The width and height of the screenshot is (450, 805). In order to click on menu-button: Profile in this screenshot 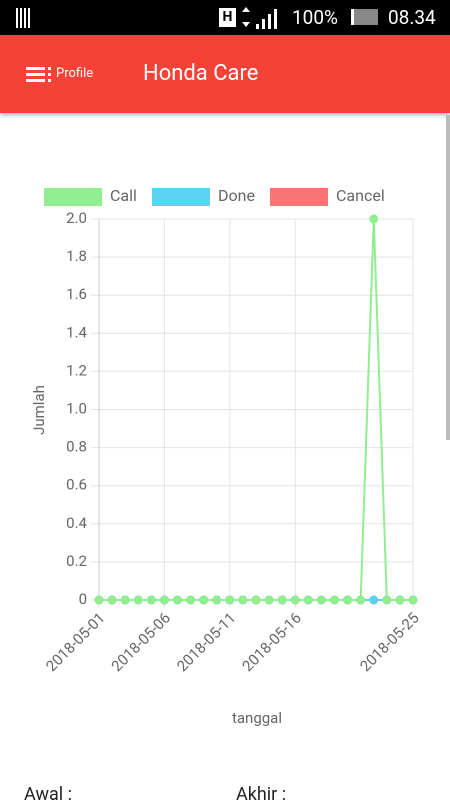, I will do `click(66, 75)`.